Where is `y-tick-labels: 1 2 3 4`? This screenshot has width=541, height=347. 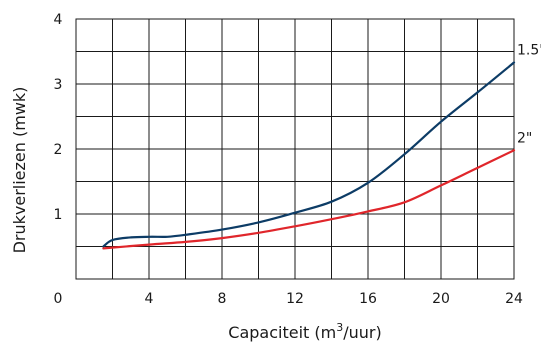
y-tick-labels: 1 2 3 4 is located at coordinates (58, 117).